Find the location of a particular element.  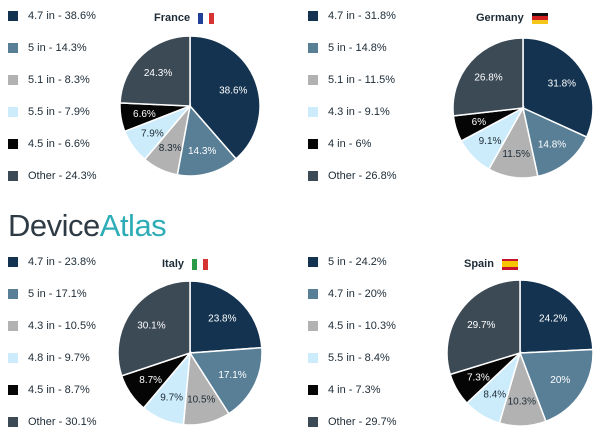

legend-label: 4.3 in - 9.1% is located at coordinates (359, 112).